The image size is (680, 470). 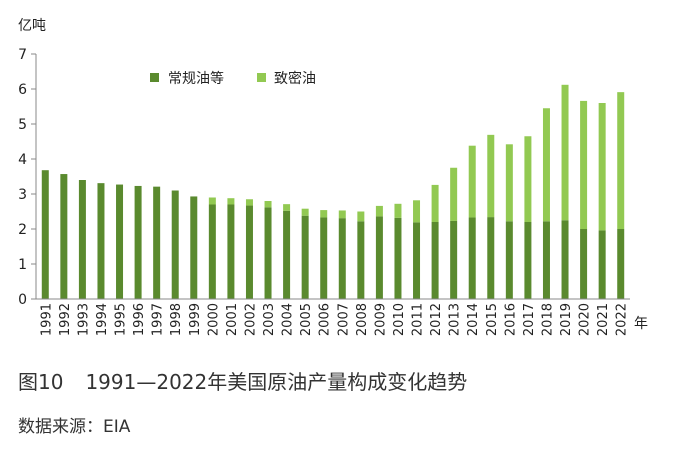 I want to click on x-tick-label: 2009, so click(x=380, y=319).